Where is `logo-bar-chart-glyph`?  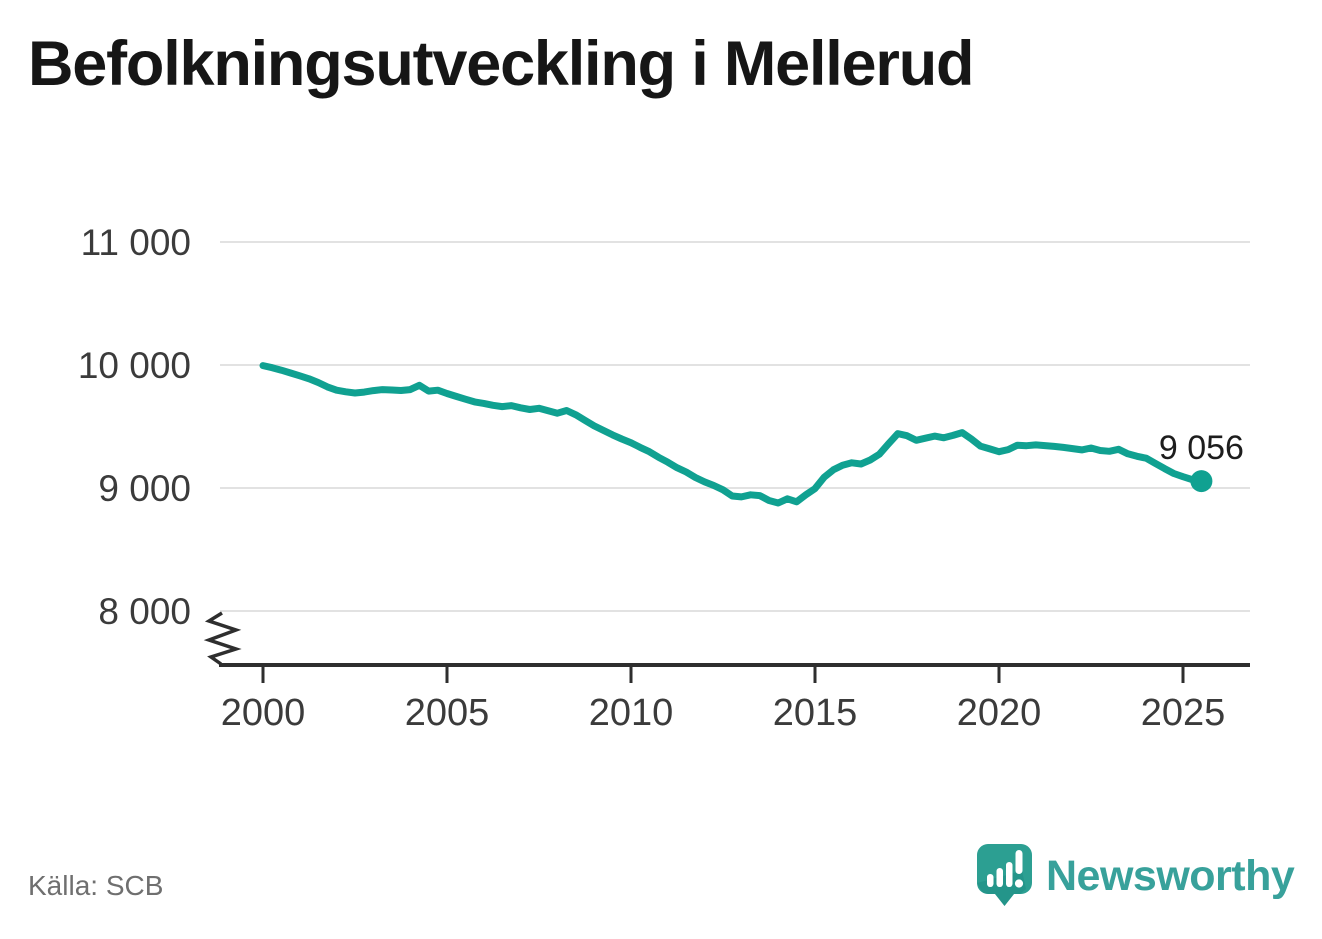
logo-bar-chart-glyph is located at coordinates (1005, 869).